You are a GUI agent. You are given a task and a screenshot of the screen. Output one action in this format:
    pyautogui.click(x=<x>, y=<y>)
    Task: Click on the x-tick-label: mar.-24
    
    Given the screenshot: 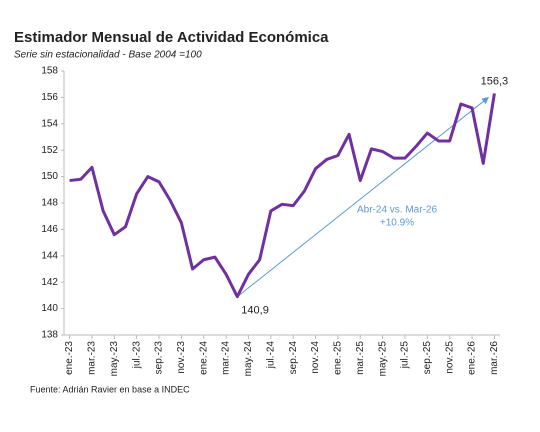 What is the action you would take?
    pyautogui.click(x=226, y=358)
    